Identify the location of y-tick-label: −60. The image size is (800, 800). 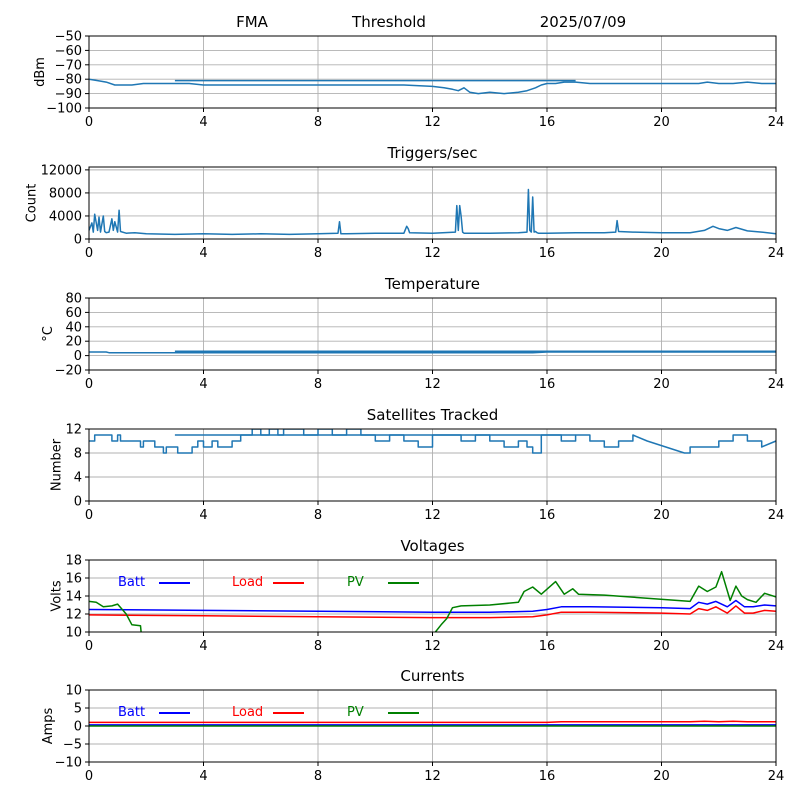
(68, 51).